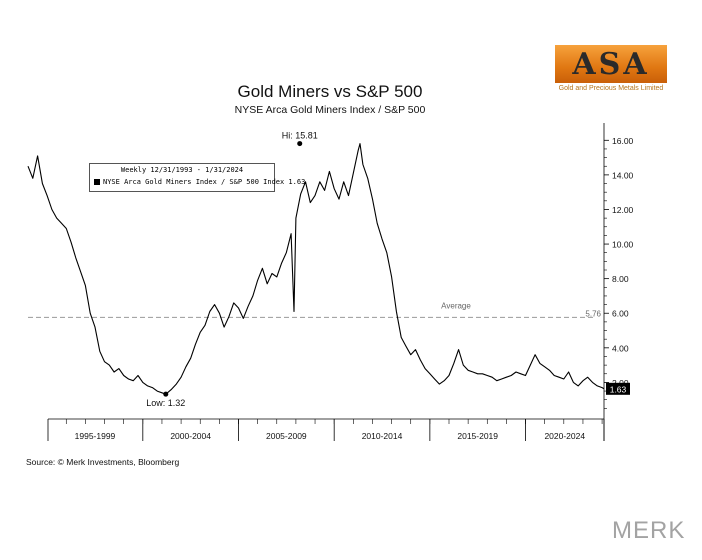  What do you see at coordinates (593, 313) in the screenshot?
I see `average-value-label: 5.76` at bounding box center [593, 313].